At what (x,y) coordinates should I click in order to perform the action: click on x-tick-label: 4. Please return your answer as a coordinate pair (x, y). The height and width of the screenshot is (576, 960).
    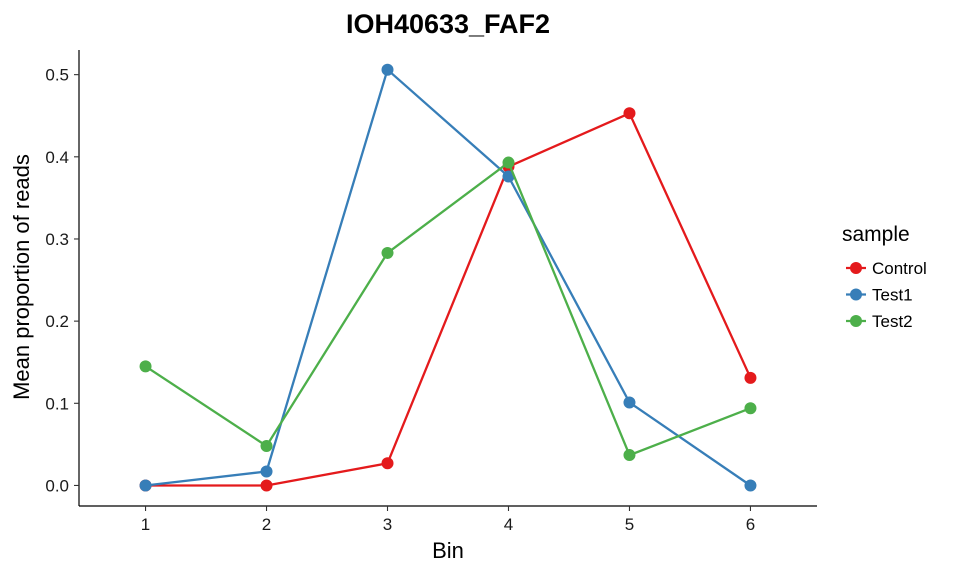
    Looking at the image, I should click on (508, 524).